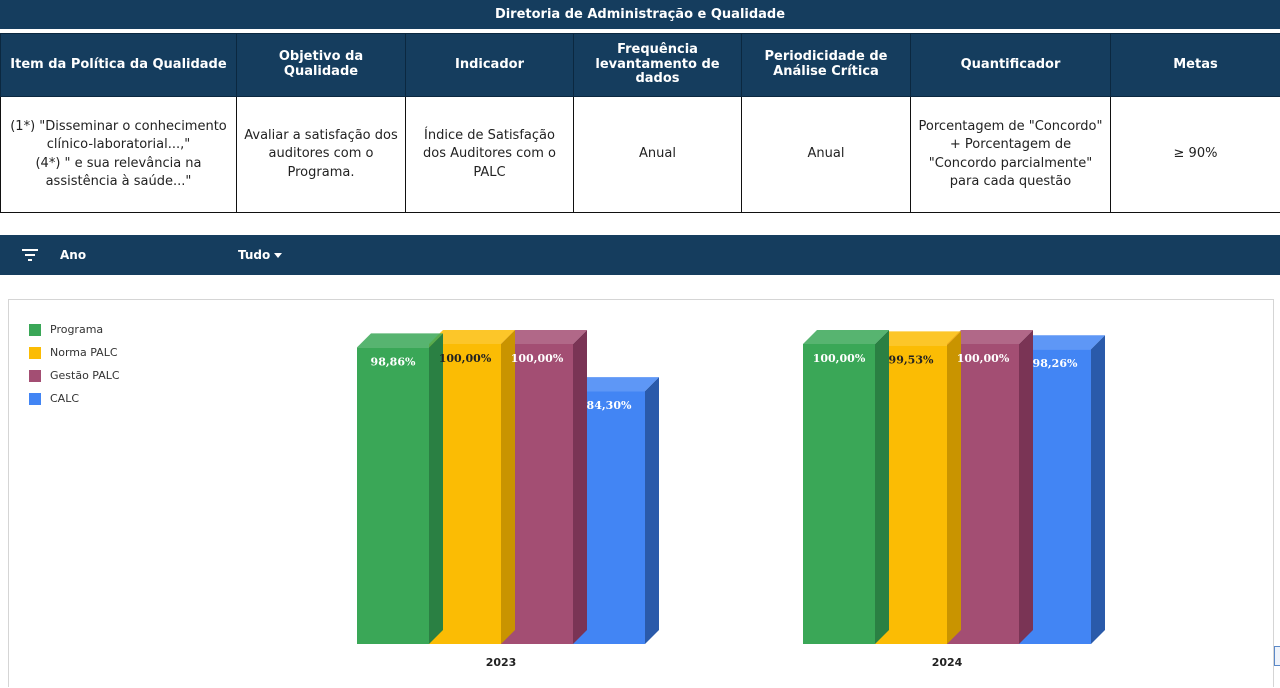  What do you see at coordinates (85, 375) in the screenshot?
I see `legend-label: Gestão PALC` at bounding box center [85, 375].